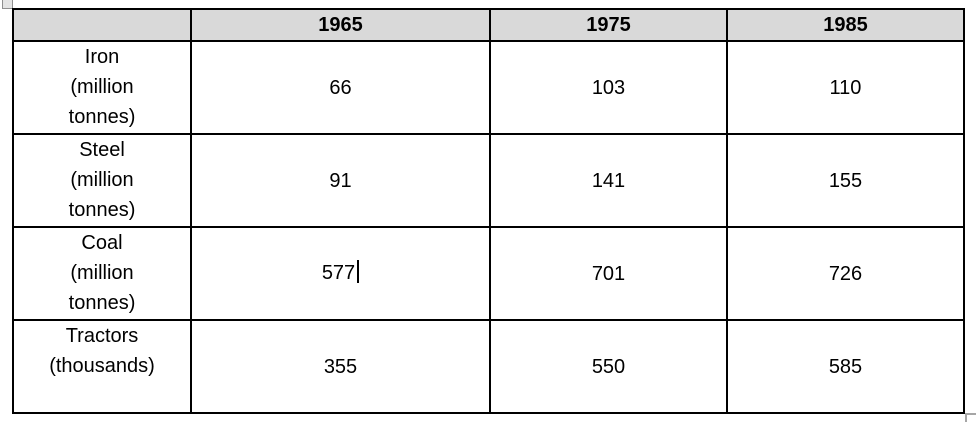 This screenshot has width=976, height=422. I want to click on cell-steel-1965: 91, so click(340, 180).